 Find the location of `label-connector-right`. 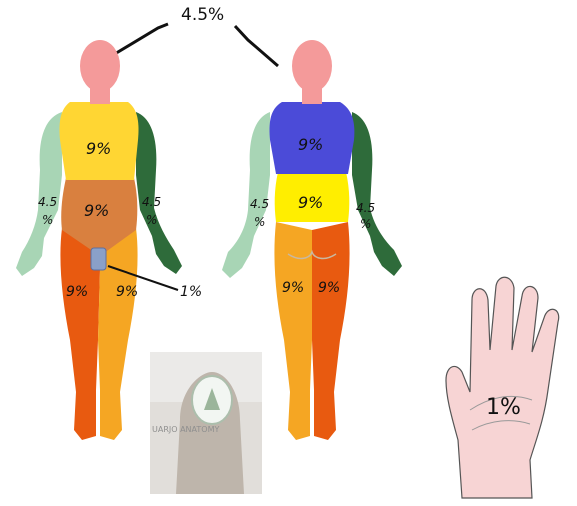

label-connector-right is located at coordinates (256, 46).